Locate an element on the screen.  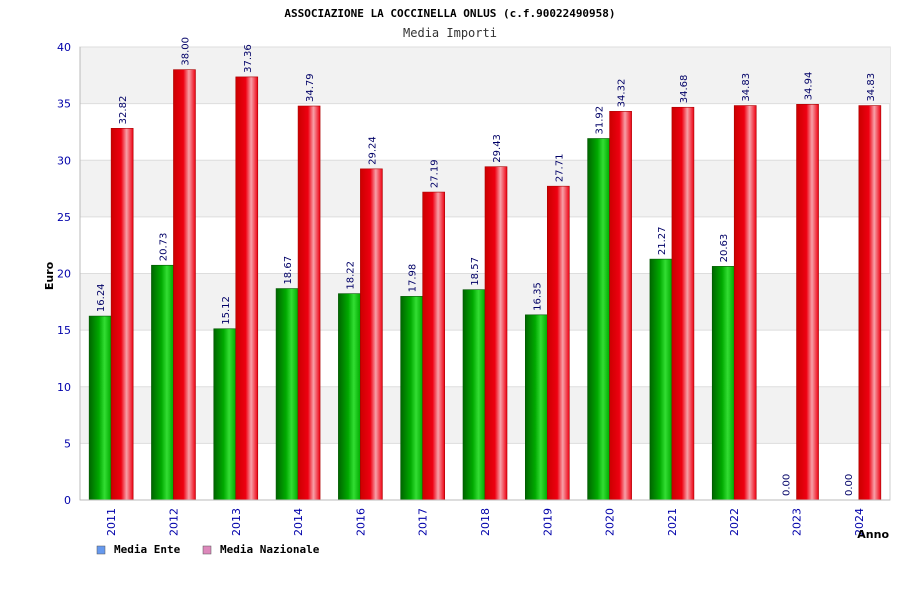
value-label: 34.79 is located at coordinates (310, 87).